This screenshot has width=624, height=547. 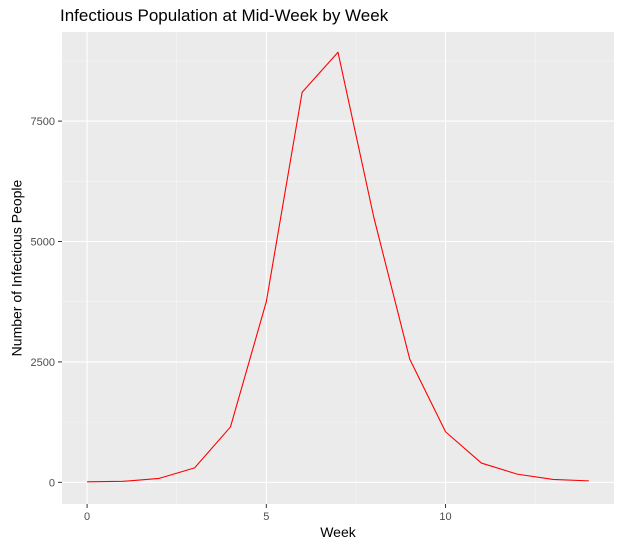 I want to click on x-axis-title: Week, so click(x=338, y=532).